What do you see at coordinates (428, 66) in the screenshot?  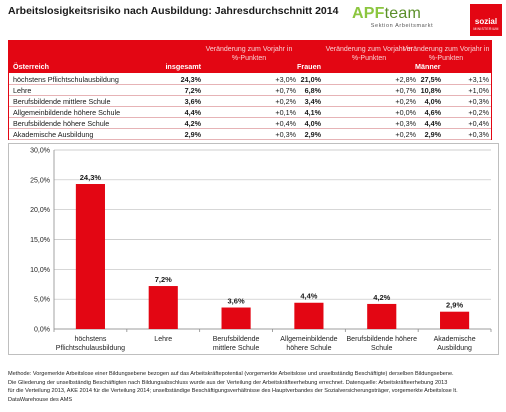 I see `header-maenner: Männer` at bounding box center [428, 66].